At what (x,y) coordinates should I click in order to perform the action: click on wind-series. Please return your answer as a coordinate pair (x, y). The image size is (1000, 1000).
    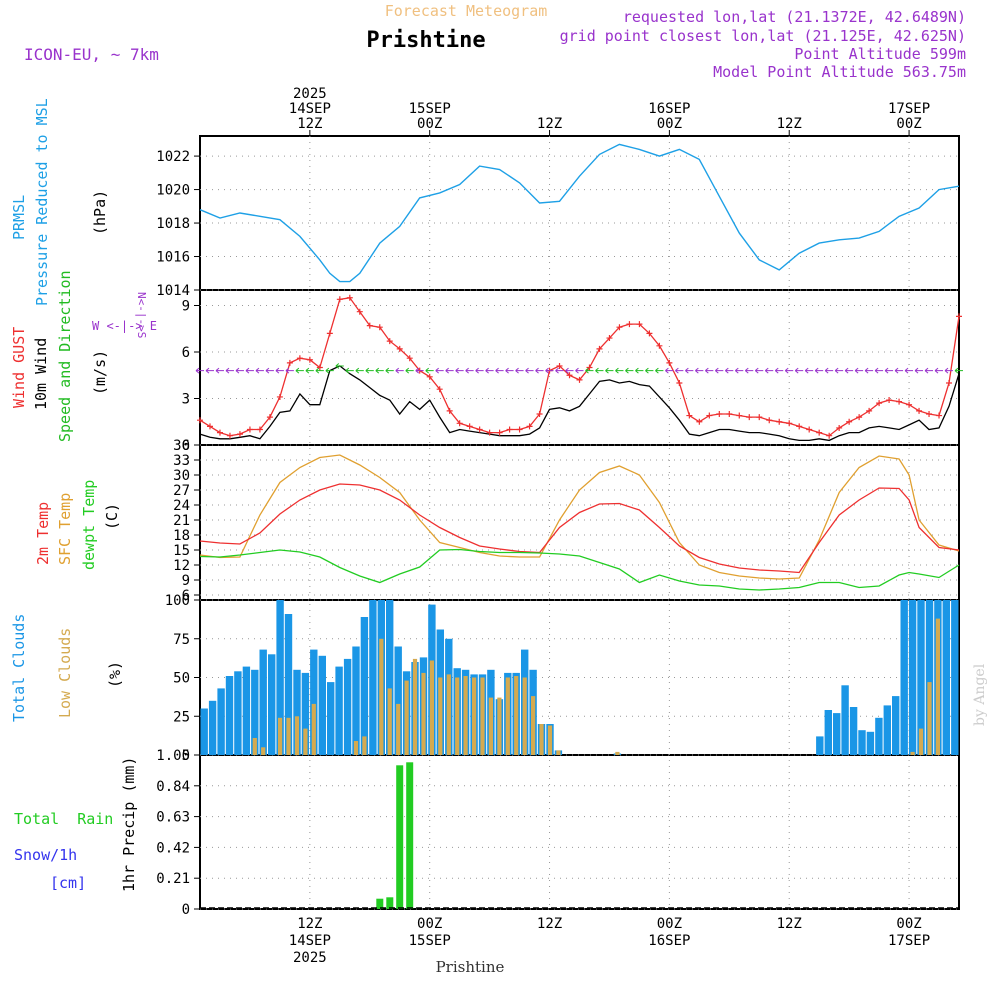
    Looking at the image, I should click on (579, 368).